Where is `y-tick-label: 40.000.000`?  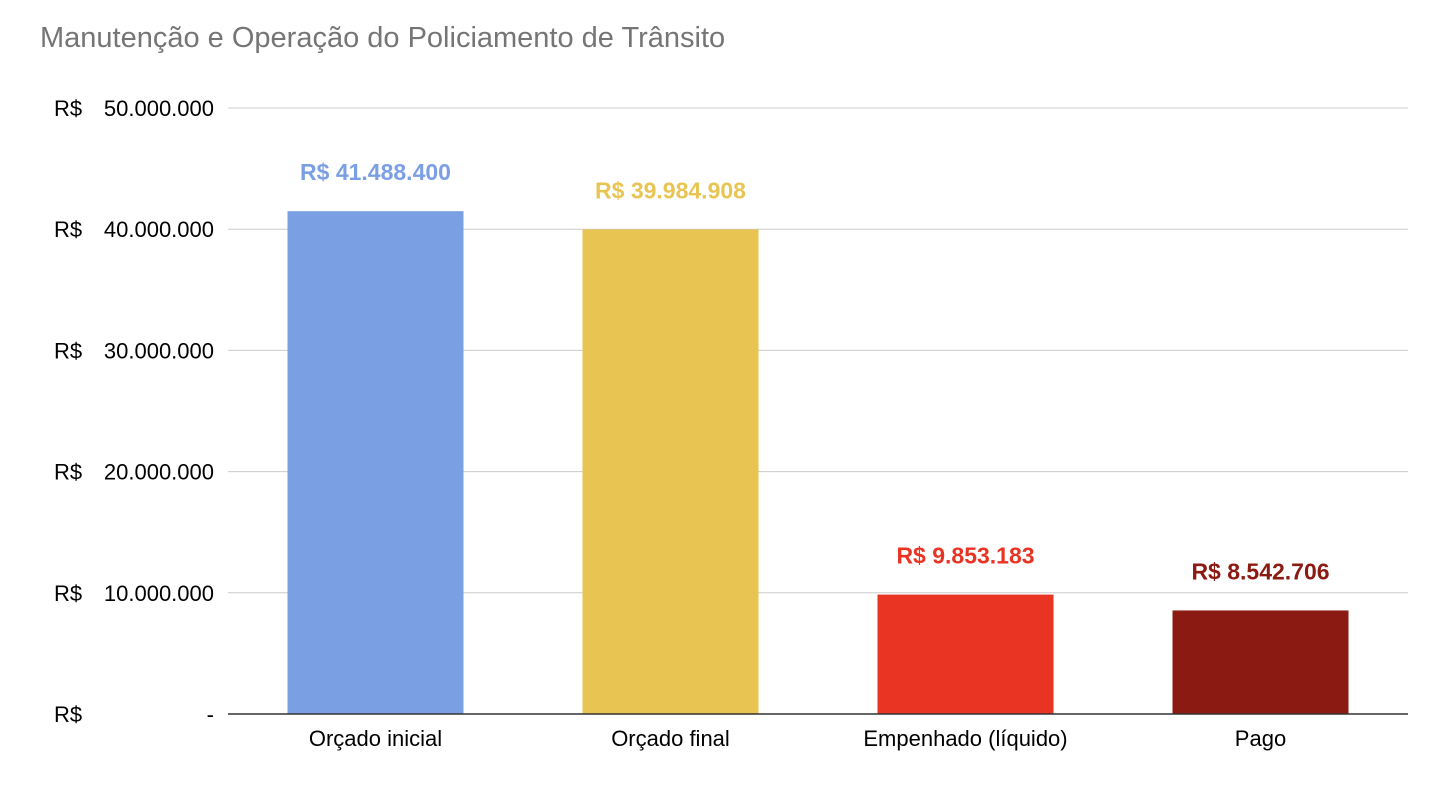 y-tick-label: 40.000.000 is located at coordinates (159, 229).